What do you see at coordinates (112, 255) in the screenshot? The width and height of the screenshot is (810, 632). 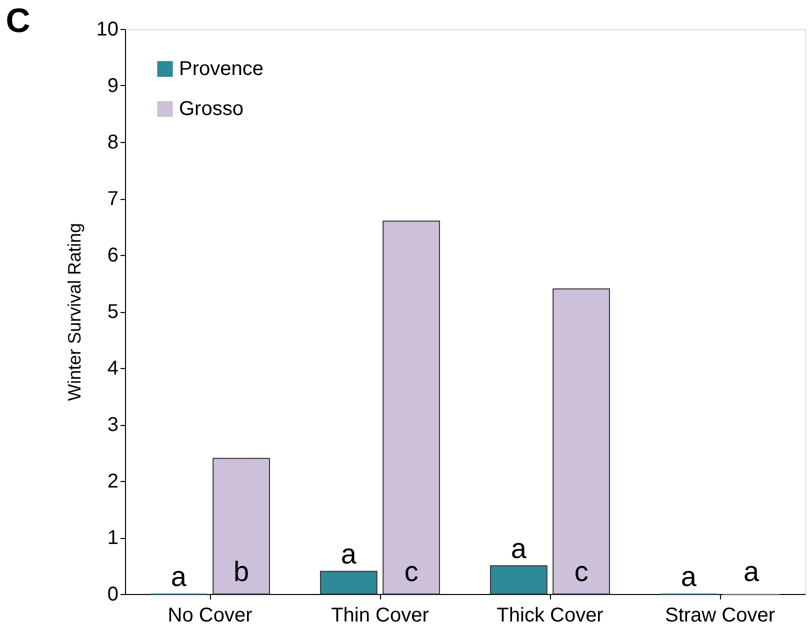 I see `y-tick-label: 6` at bounding box center [112, 255].